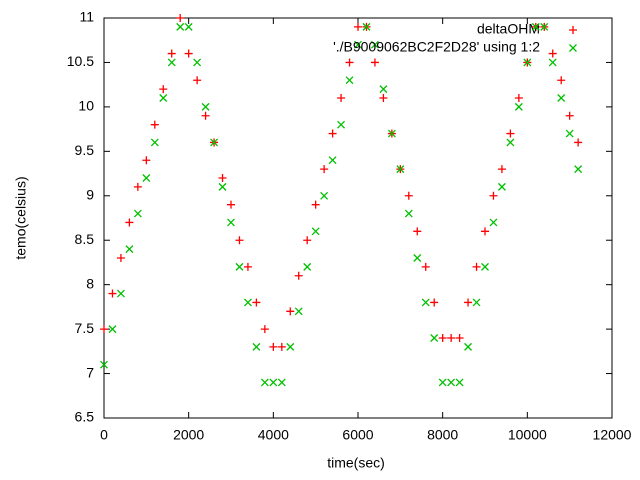  Describe the element at coordinates (573, 48) in the screenshot. I see `legend-marker` at that location.